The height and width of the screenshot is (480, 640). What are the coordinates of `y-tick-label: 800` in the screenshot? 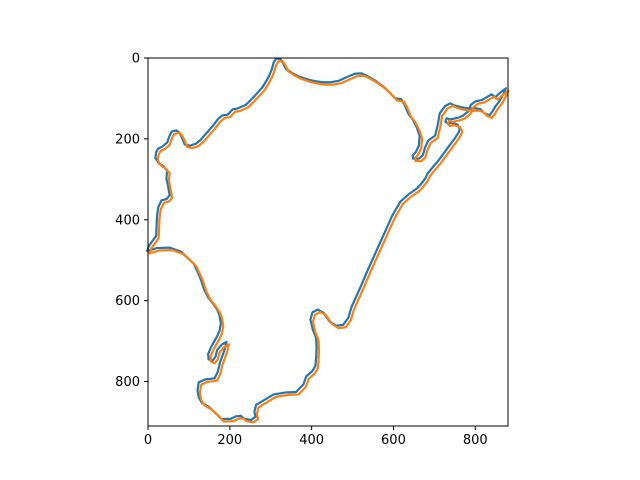 It's located at (127, 382).